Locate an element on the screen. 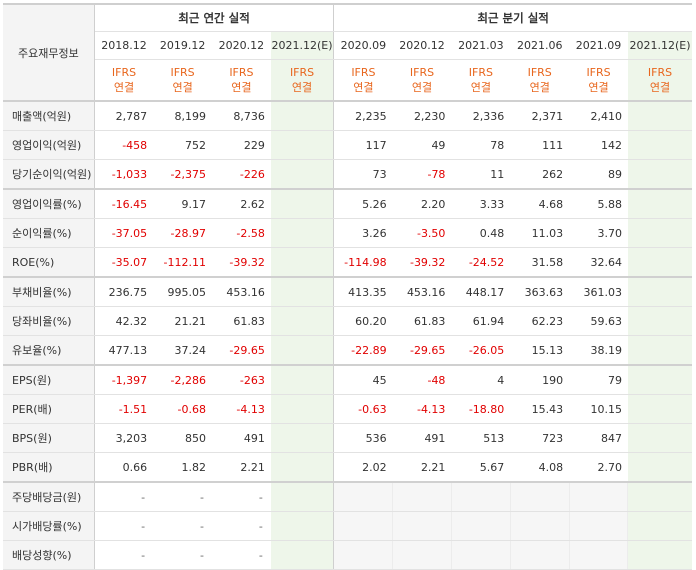  row-label: 시가배당률(%) is located at coordinates (49, 526).